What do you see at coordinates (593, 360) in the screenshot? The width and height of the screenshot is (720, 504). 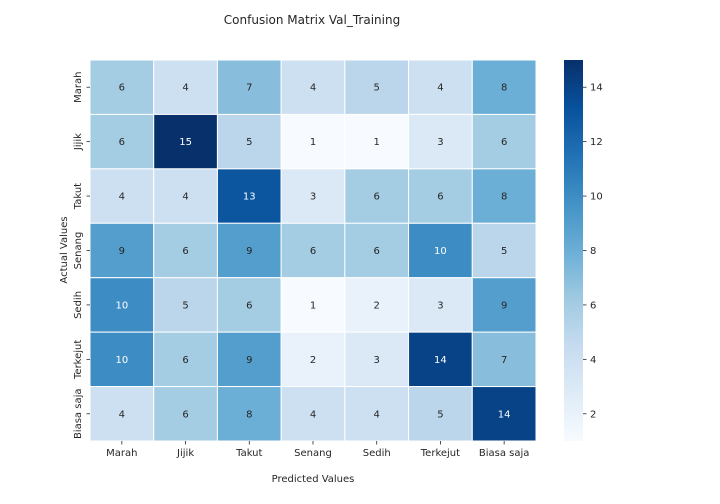 I see `colorbar-tick-label: 4` at bounding box center [593, 360].